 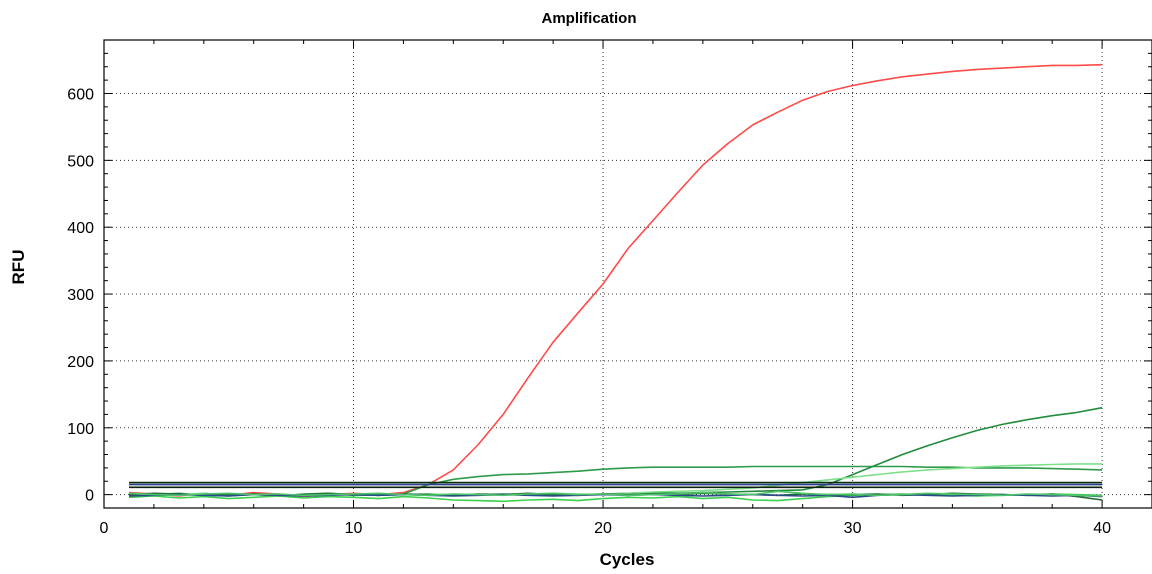 I want to click on chart-title: Amplification, so click(x=588, y=18).